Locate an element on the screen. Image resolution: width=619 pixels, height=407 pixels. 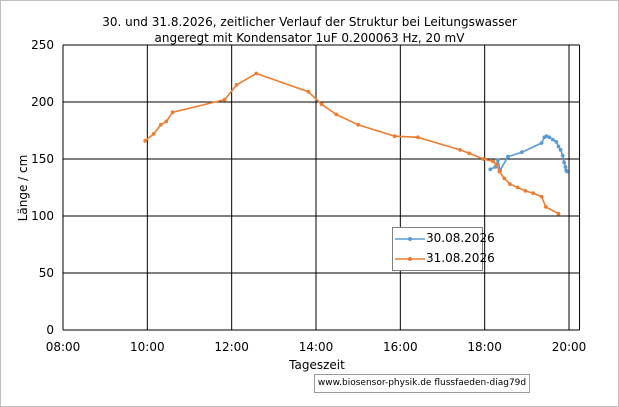
y-tick-label: 150 is located at coordinates (42, 159).